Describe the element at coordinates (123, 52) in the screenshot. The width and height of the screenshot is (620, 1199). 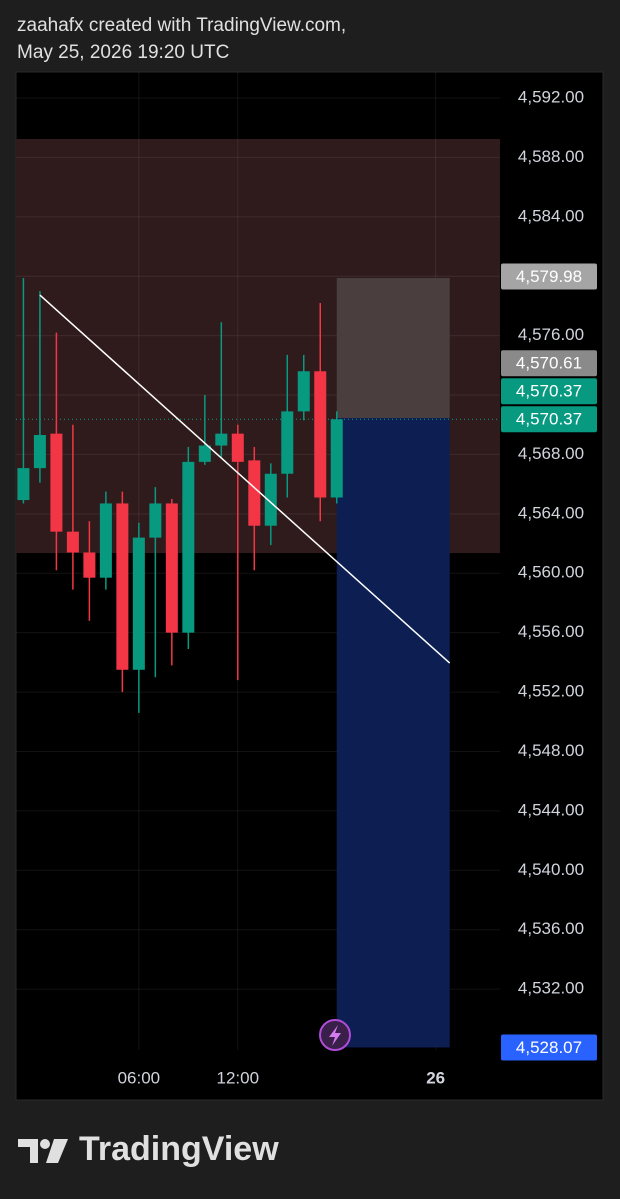
I see `header-date: May 25, 2026 19:20 UTC` at that location.